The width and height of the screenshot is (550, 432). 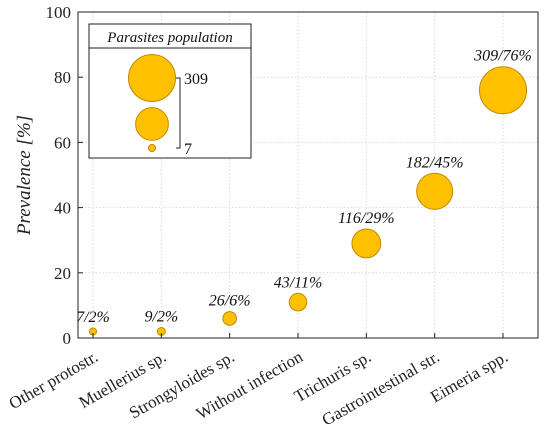 I want to click on legend-title: Parasites population, so click(x=169, y=38).